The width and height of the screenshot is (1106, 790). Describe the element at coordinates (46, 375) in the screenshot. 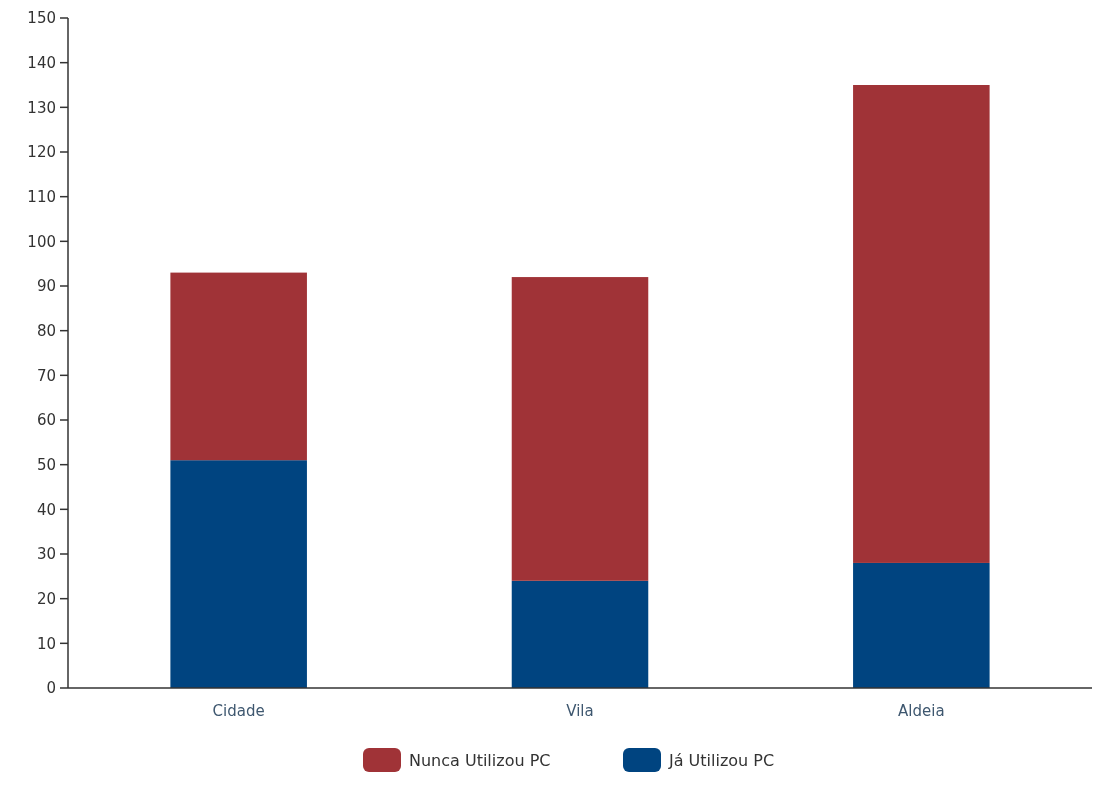

I see `y-tick-label: 70` at that location.